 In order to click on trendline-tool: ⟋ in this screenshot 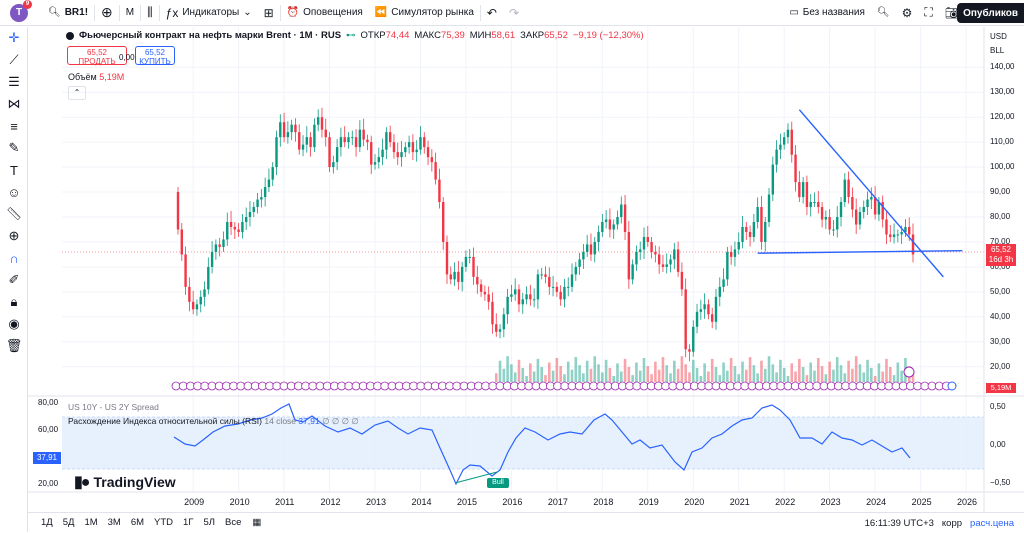, I will do `click(14, 60)`.